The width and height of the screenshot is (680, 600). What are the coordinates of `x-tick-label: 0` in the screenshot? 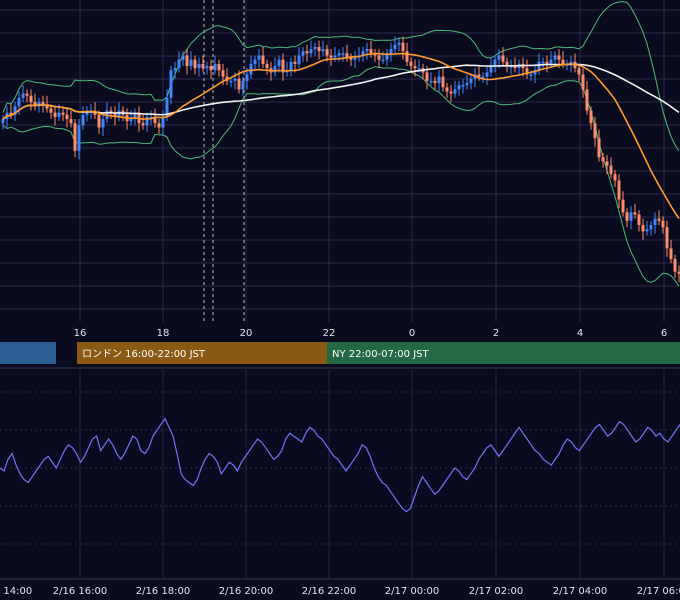 It's located at (412, 333).